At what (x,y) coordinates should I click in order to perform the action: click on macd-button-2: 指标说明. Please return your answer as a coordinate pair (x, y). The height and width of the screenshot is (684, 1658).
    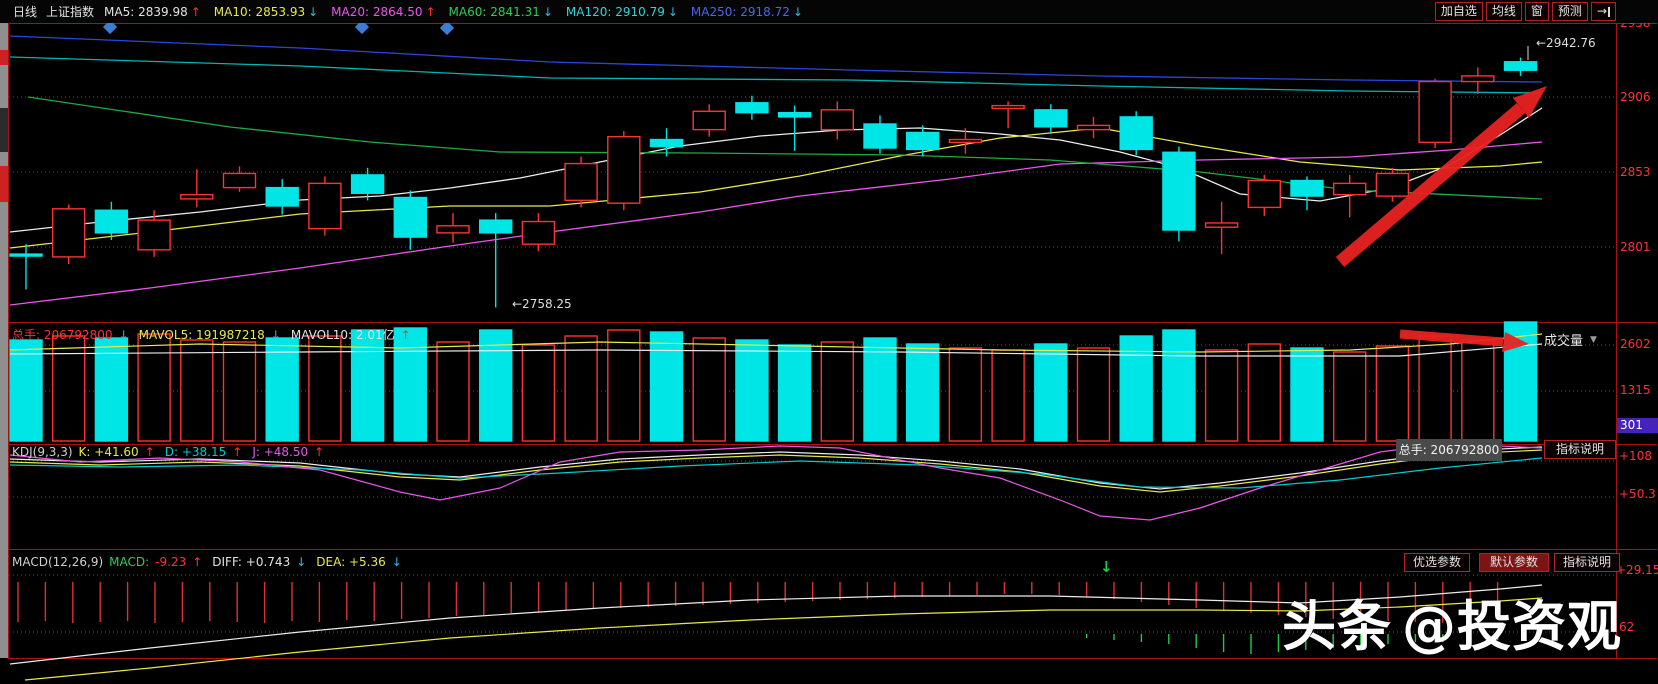
    Looking at the image, I should click on (1587, 562).